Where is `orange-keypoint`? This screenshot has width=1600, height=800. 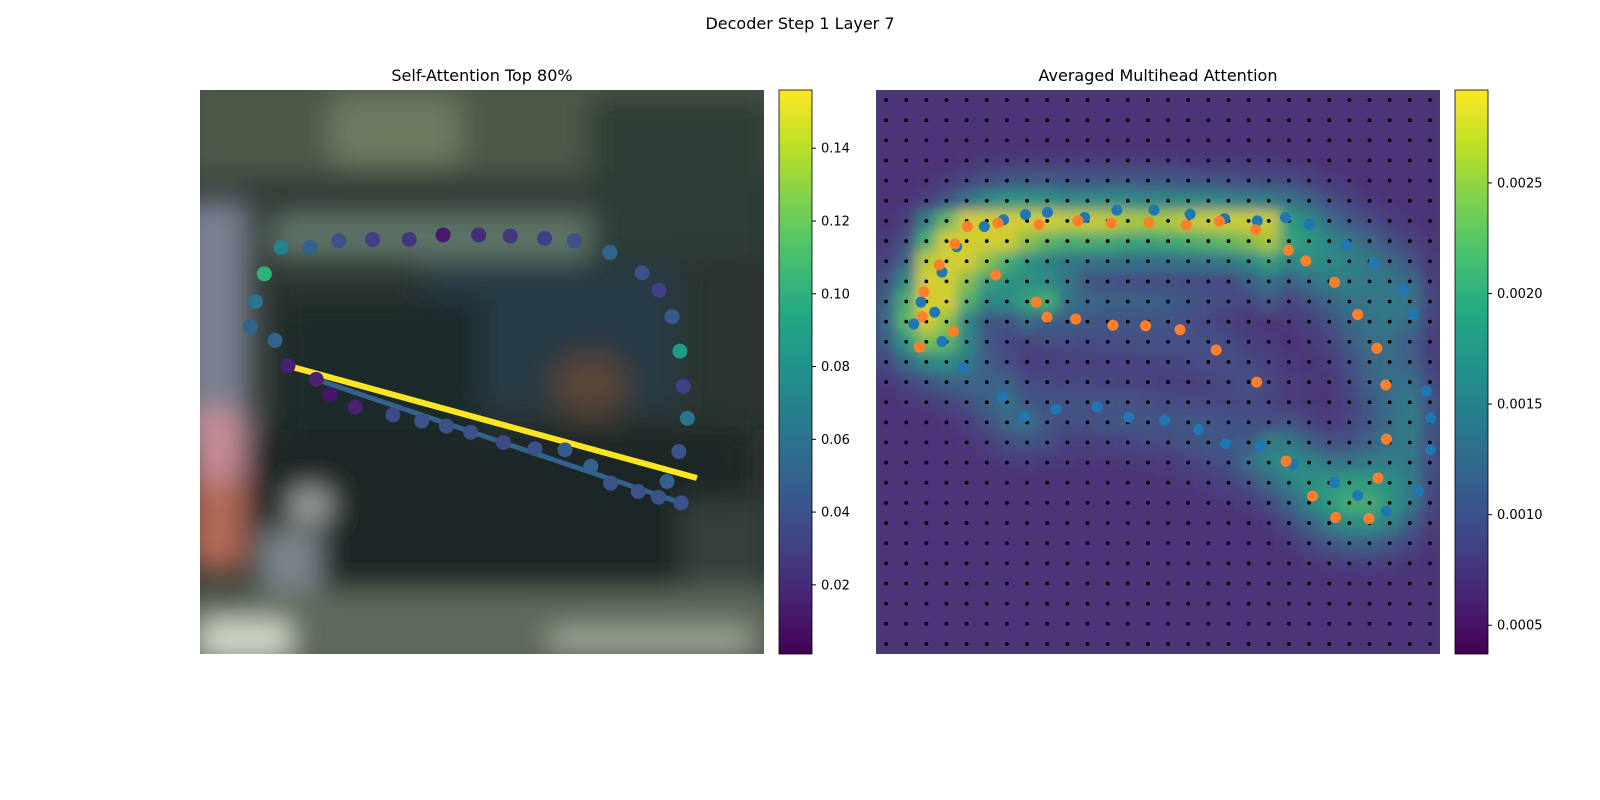
orange-keypoint is located at coordinates (1288, 250).